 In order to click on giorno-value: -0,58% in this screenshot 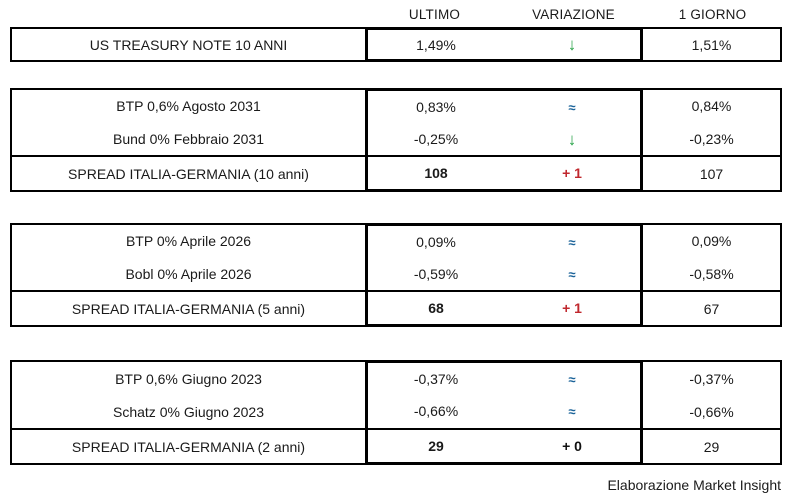, I will do `click(711, 274)`.